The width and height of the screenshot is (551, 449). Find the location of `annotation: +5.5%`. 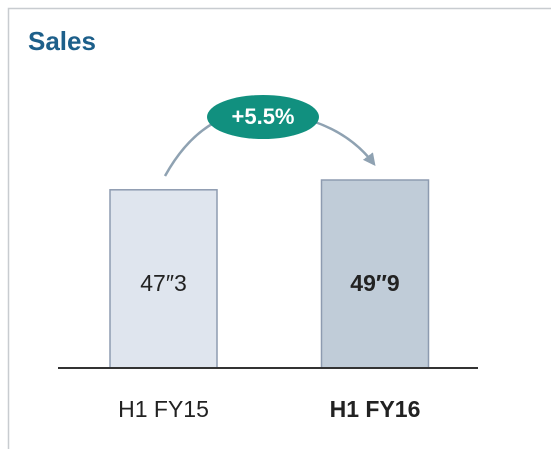

annotation: +5.5% is located at coordinates (263, 116).